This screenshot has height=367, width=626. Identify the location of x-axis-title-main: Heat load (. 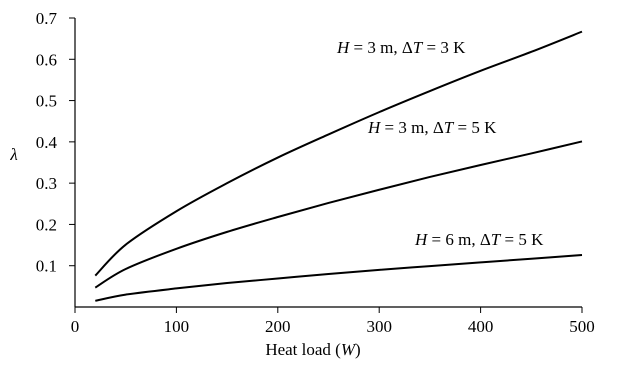
(303, 349).